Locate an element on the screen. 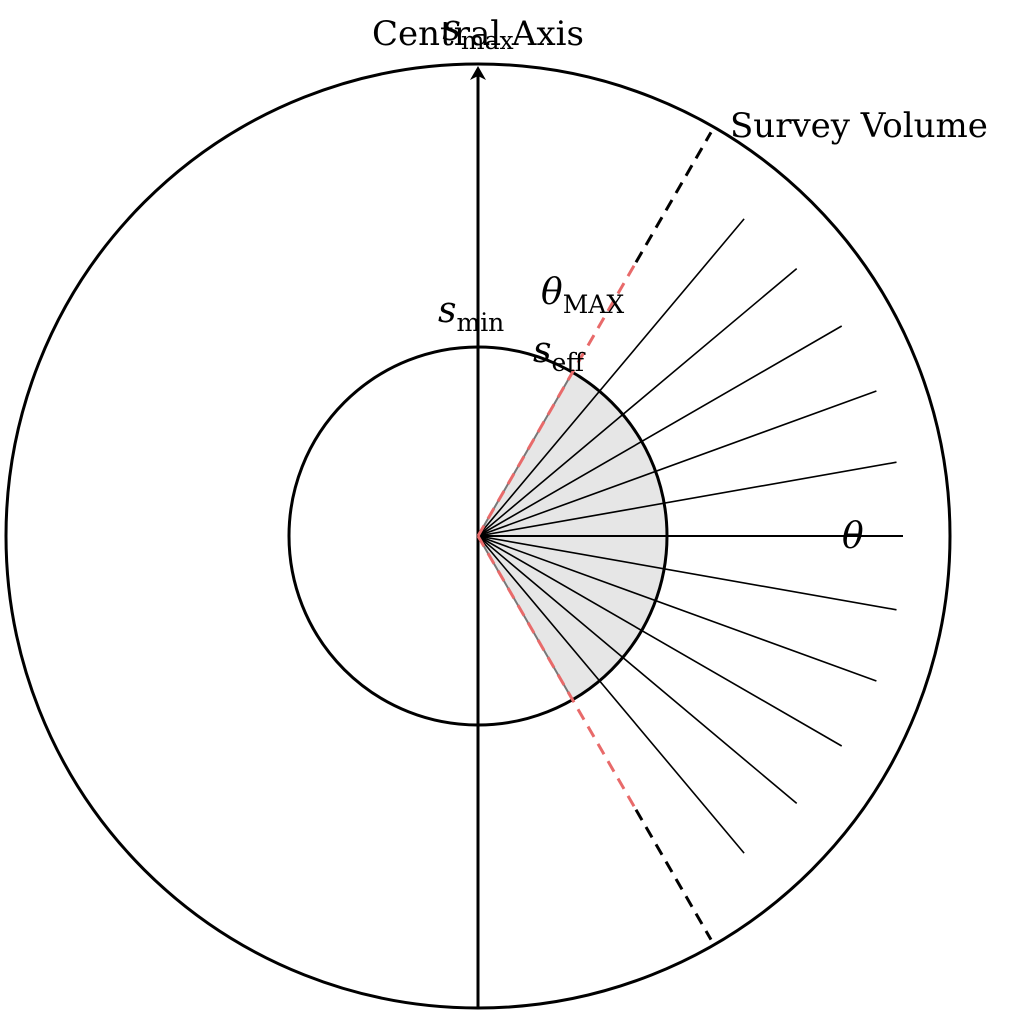  theta-max-boundary-upper-outer is located at coordinates (673, 197).